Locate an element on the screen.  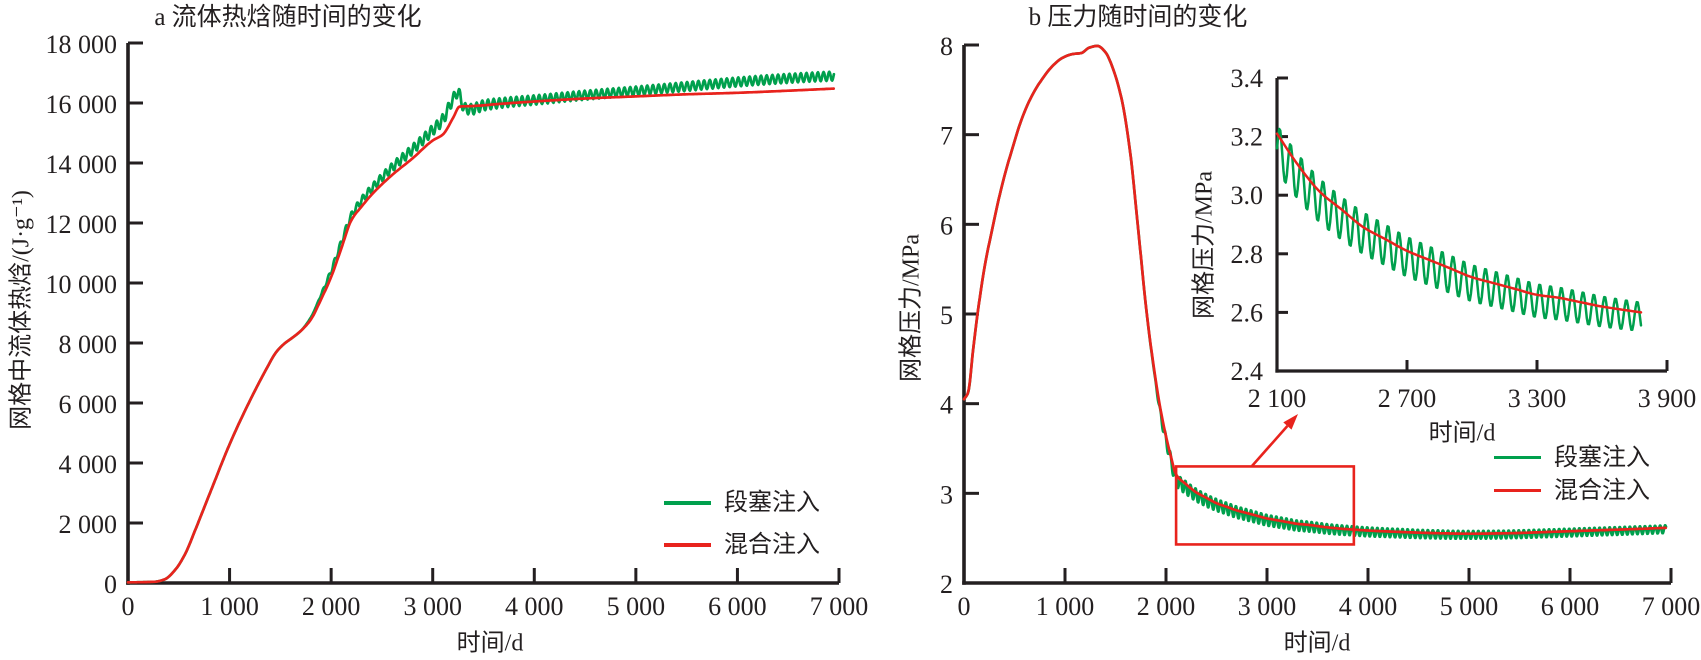
y-tick-label: 3 is located at coordinates (946, 494).